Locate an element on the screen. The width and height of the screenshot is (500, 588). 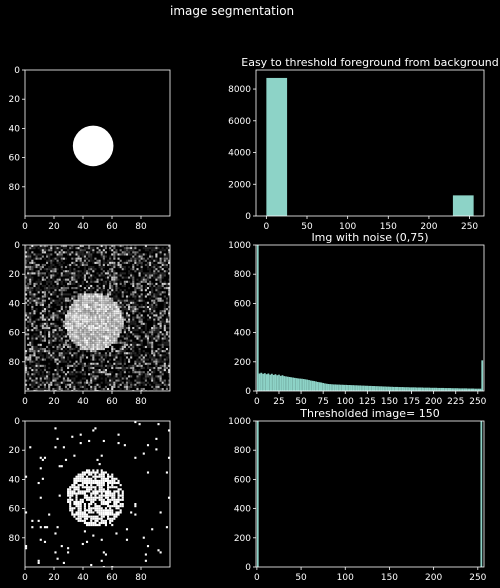
y-tick-label: 60 is located at coordinates (15, 159).